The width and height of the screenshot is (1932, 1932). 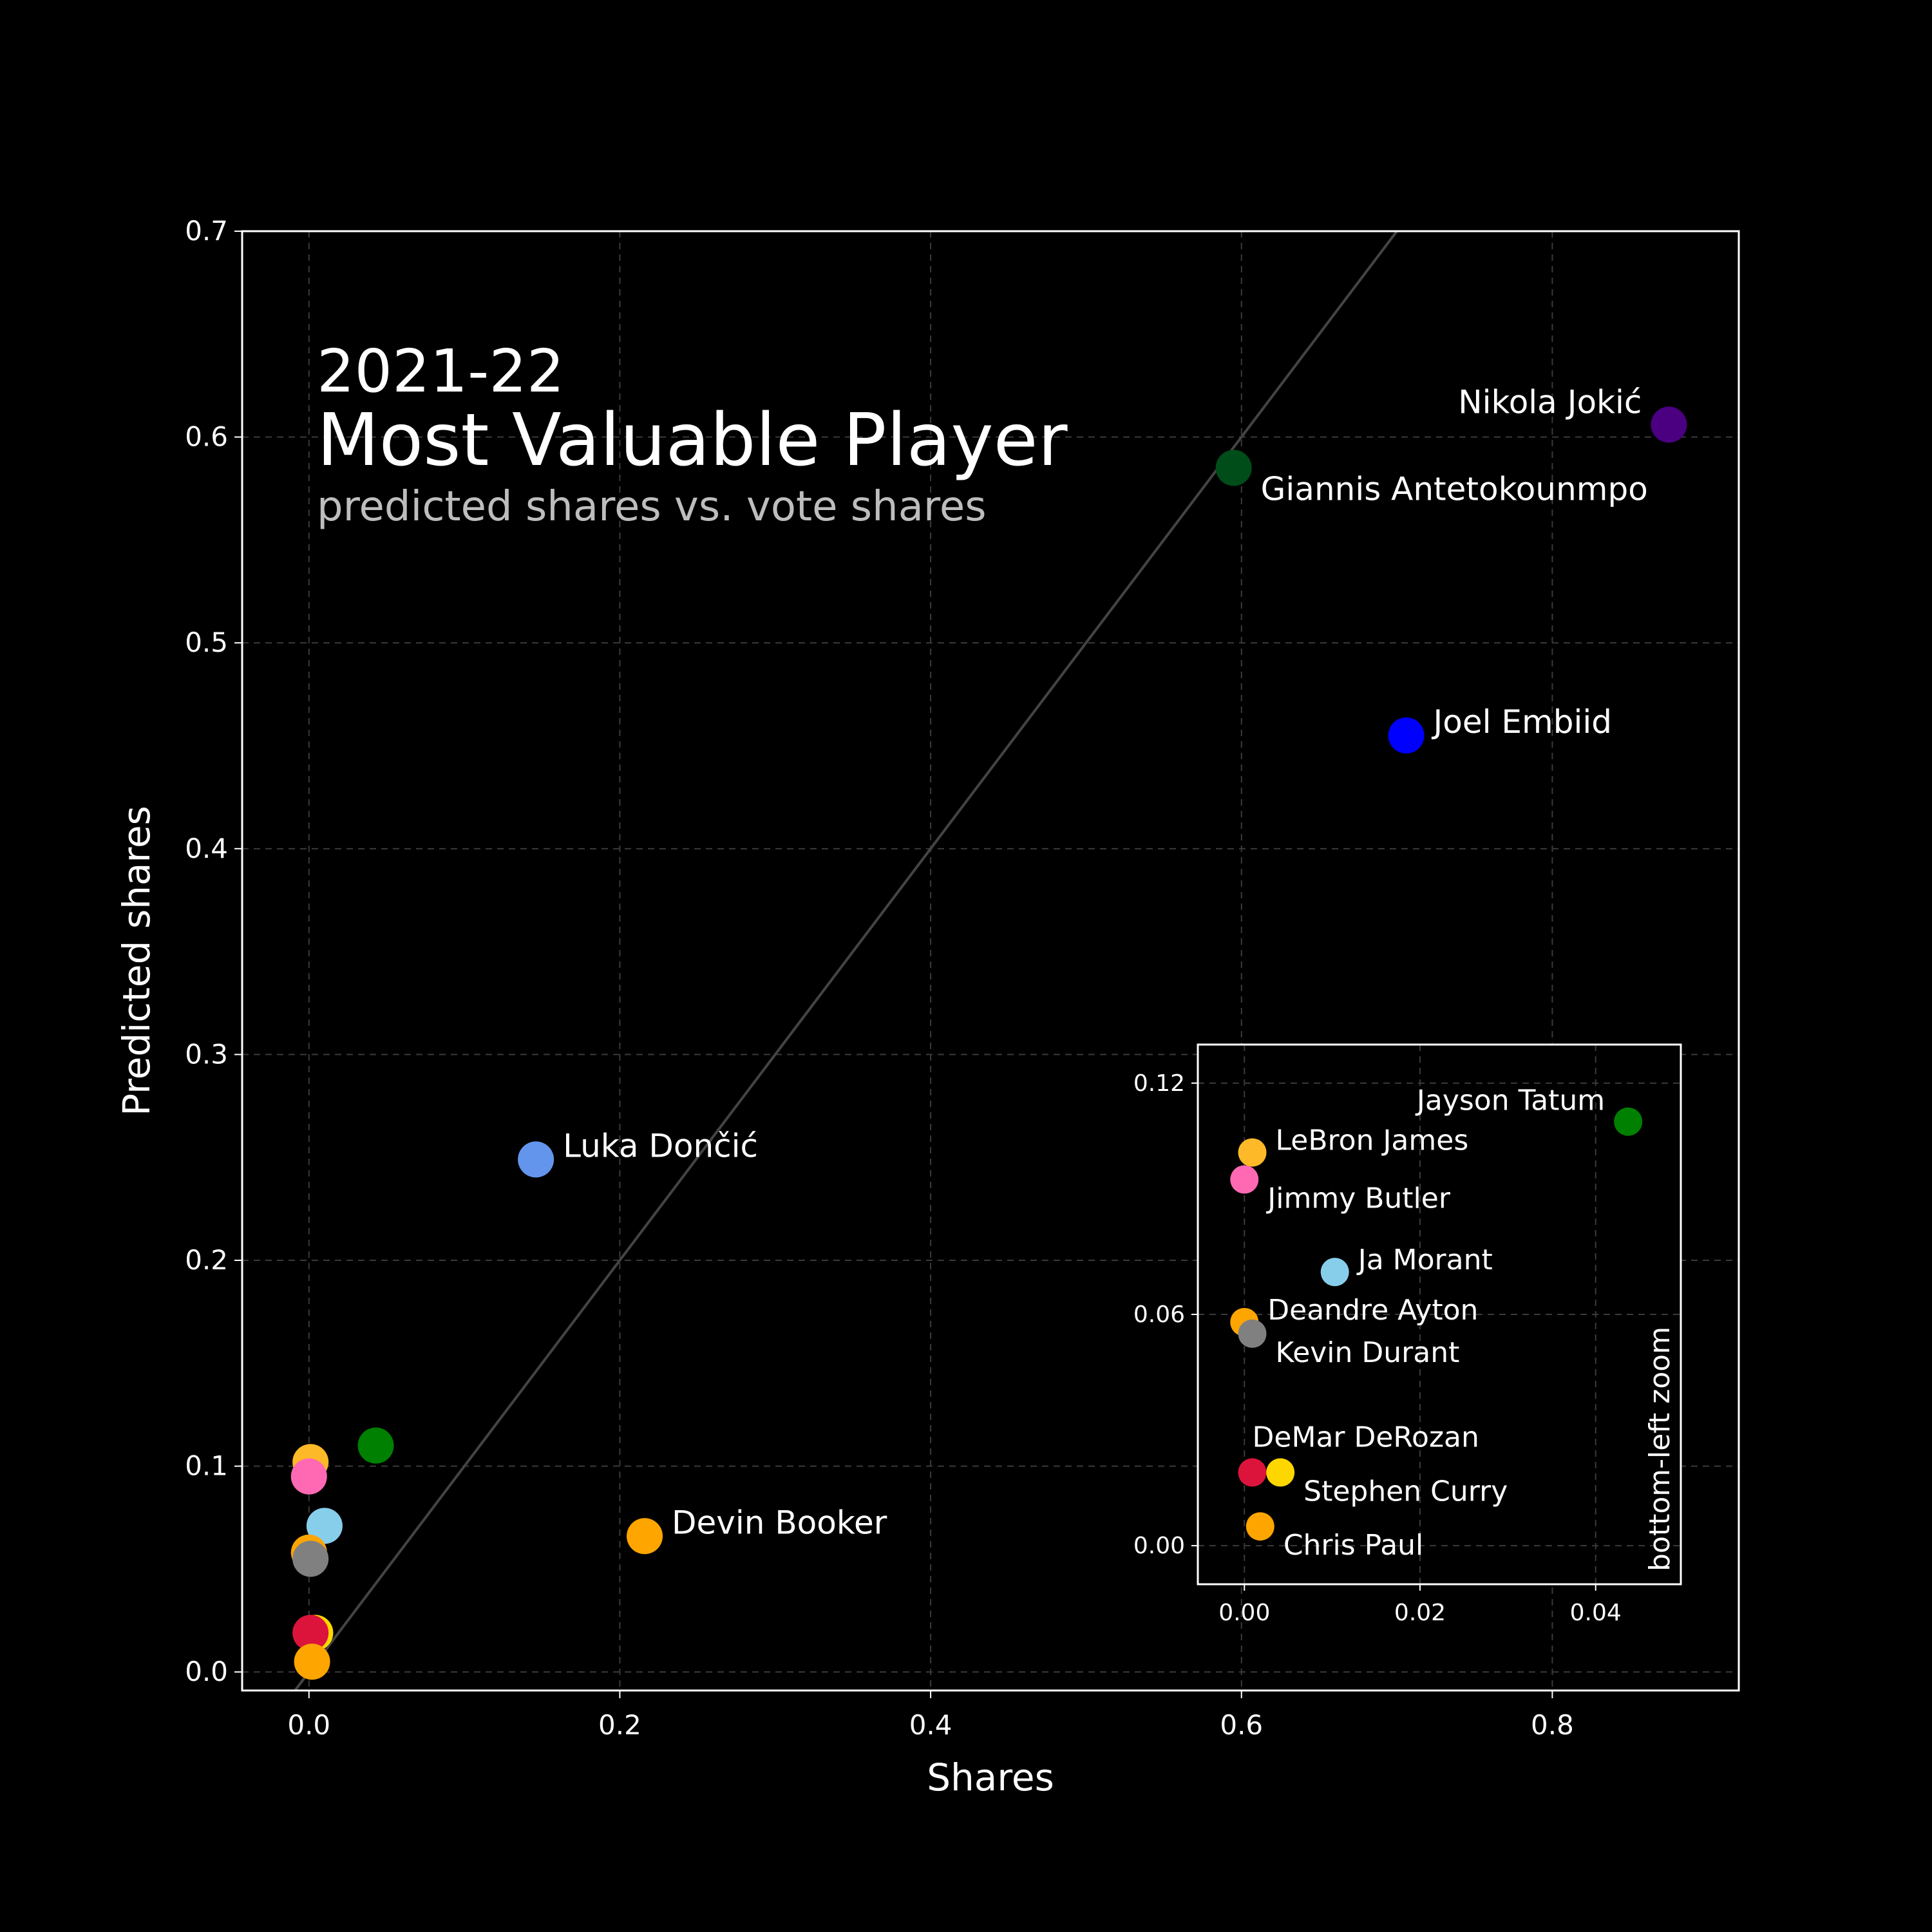 What do you see at coordinates (309, 1477) in the screenshot?
I see `point-jimmy-butler` at bounding box center [309, 1477].